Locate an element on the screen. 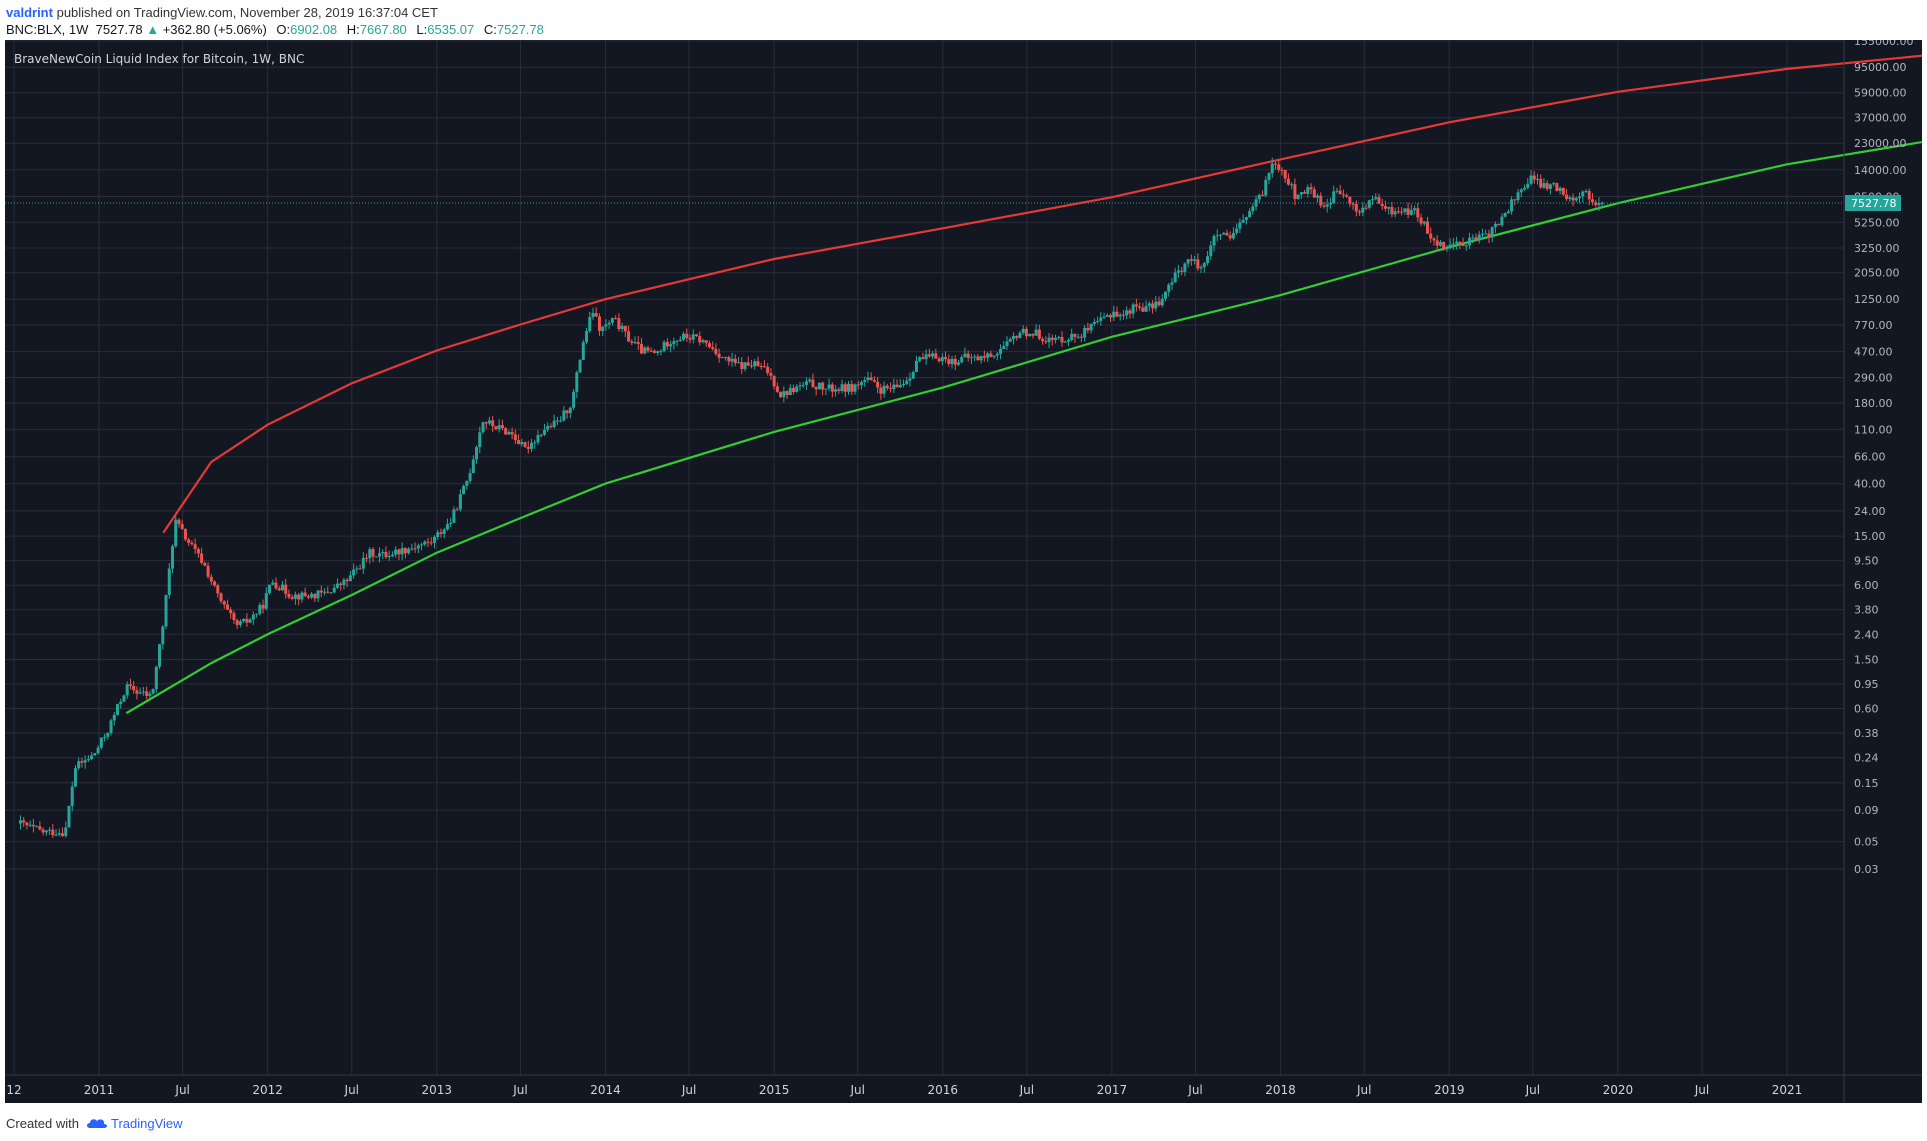  author-link: valdrint is located at coordinates (29, 12).